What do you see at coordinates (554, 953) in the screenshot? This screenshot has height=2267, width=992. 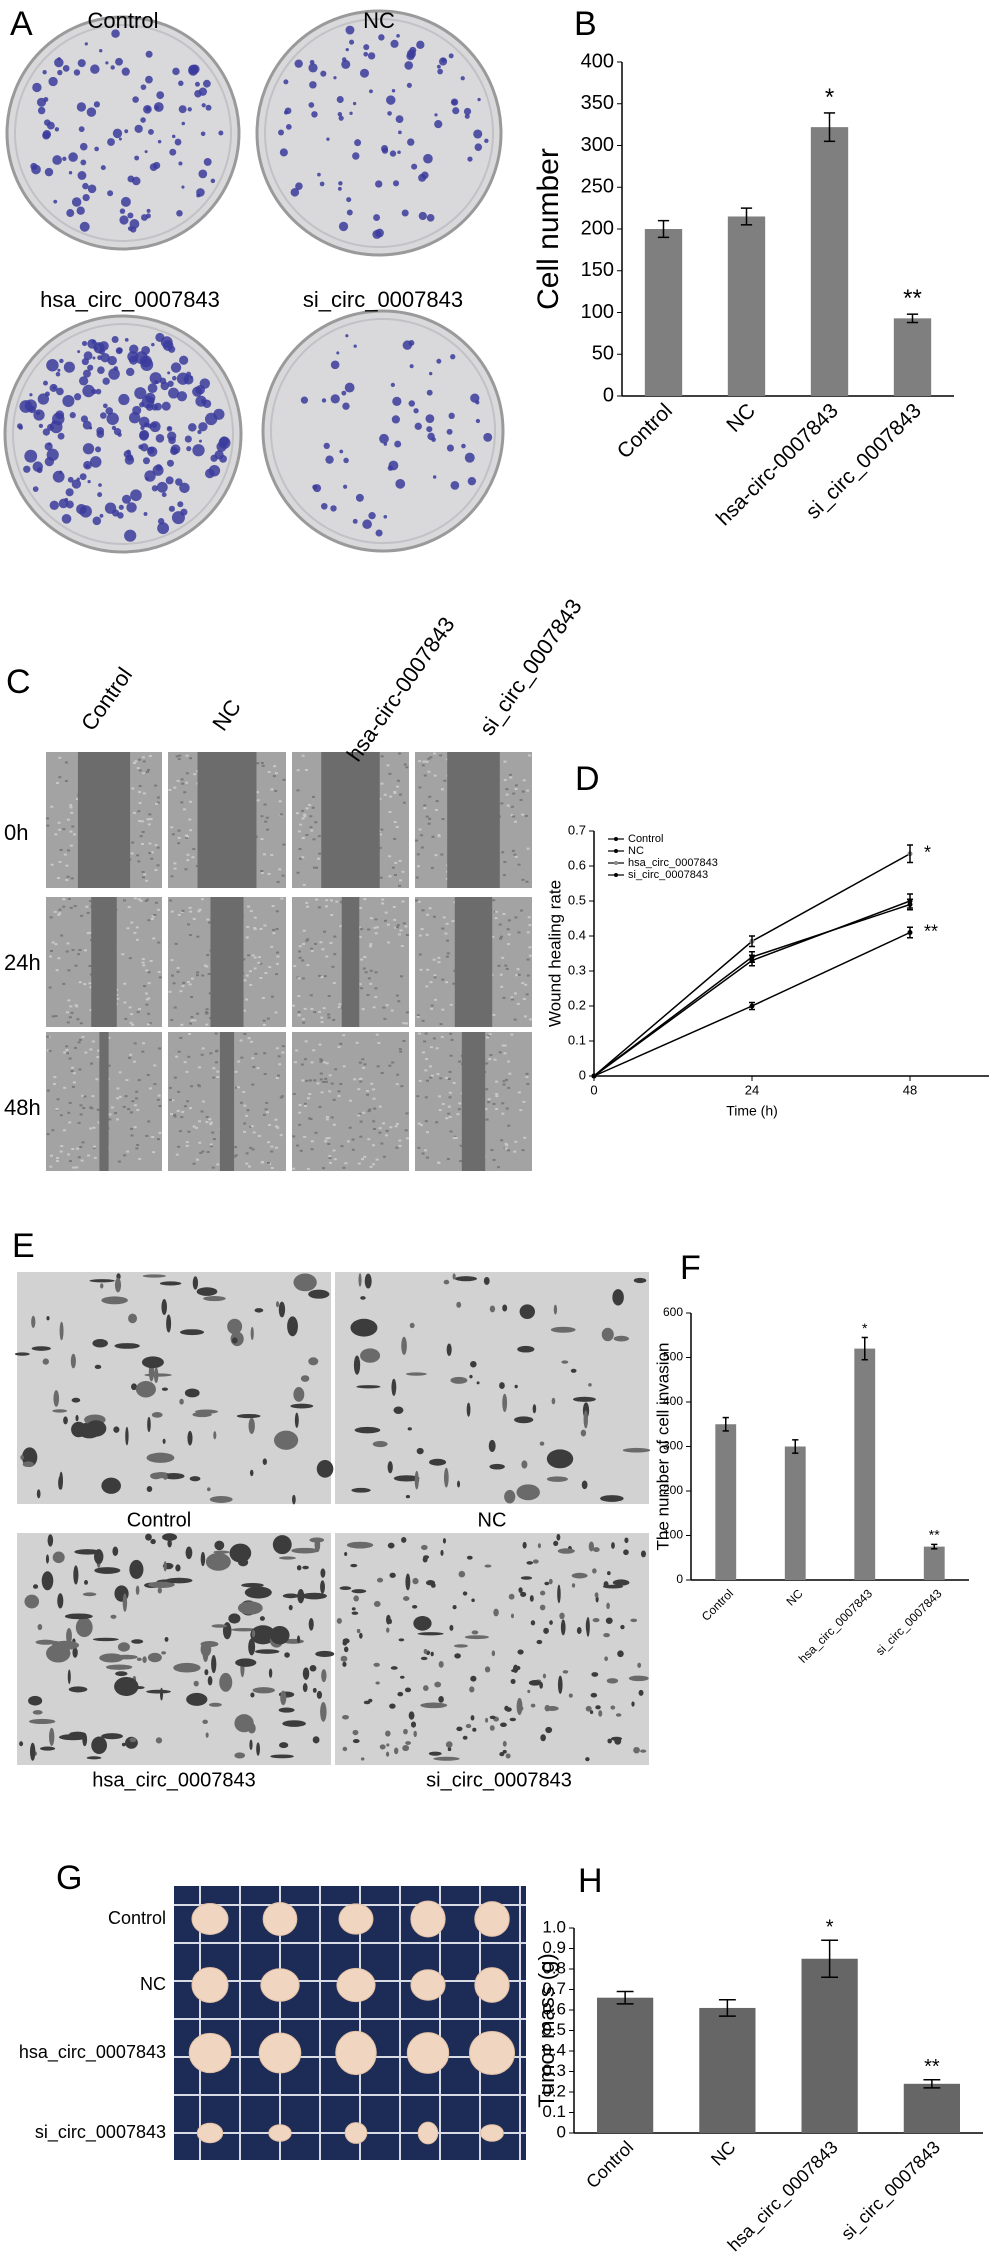 I see `y-axis-label: Wound healing rate` at bounding box center [554, 953].